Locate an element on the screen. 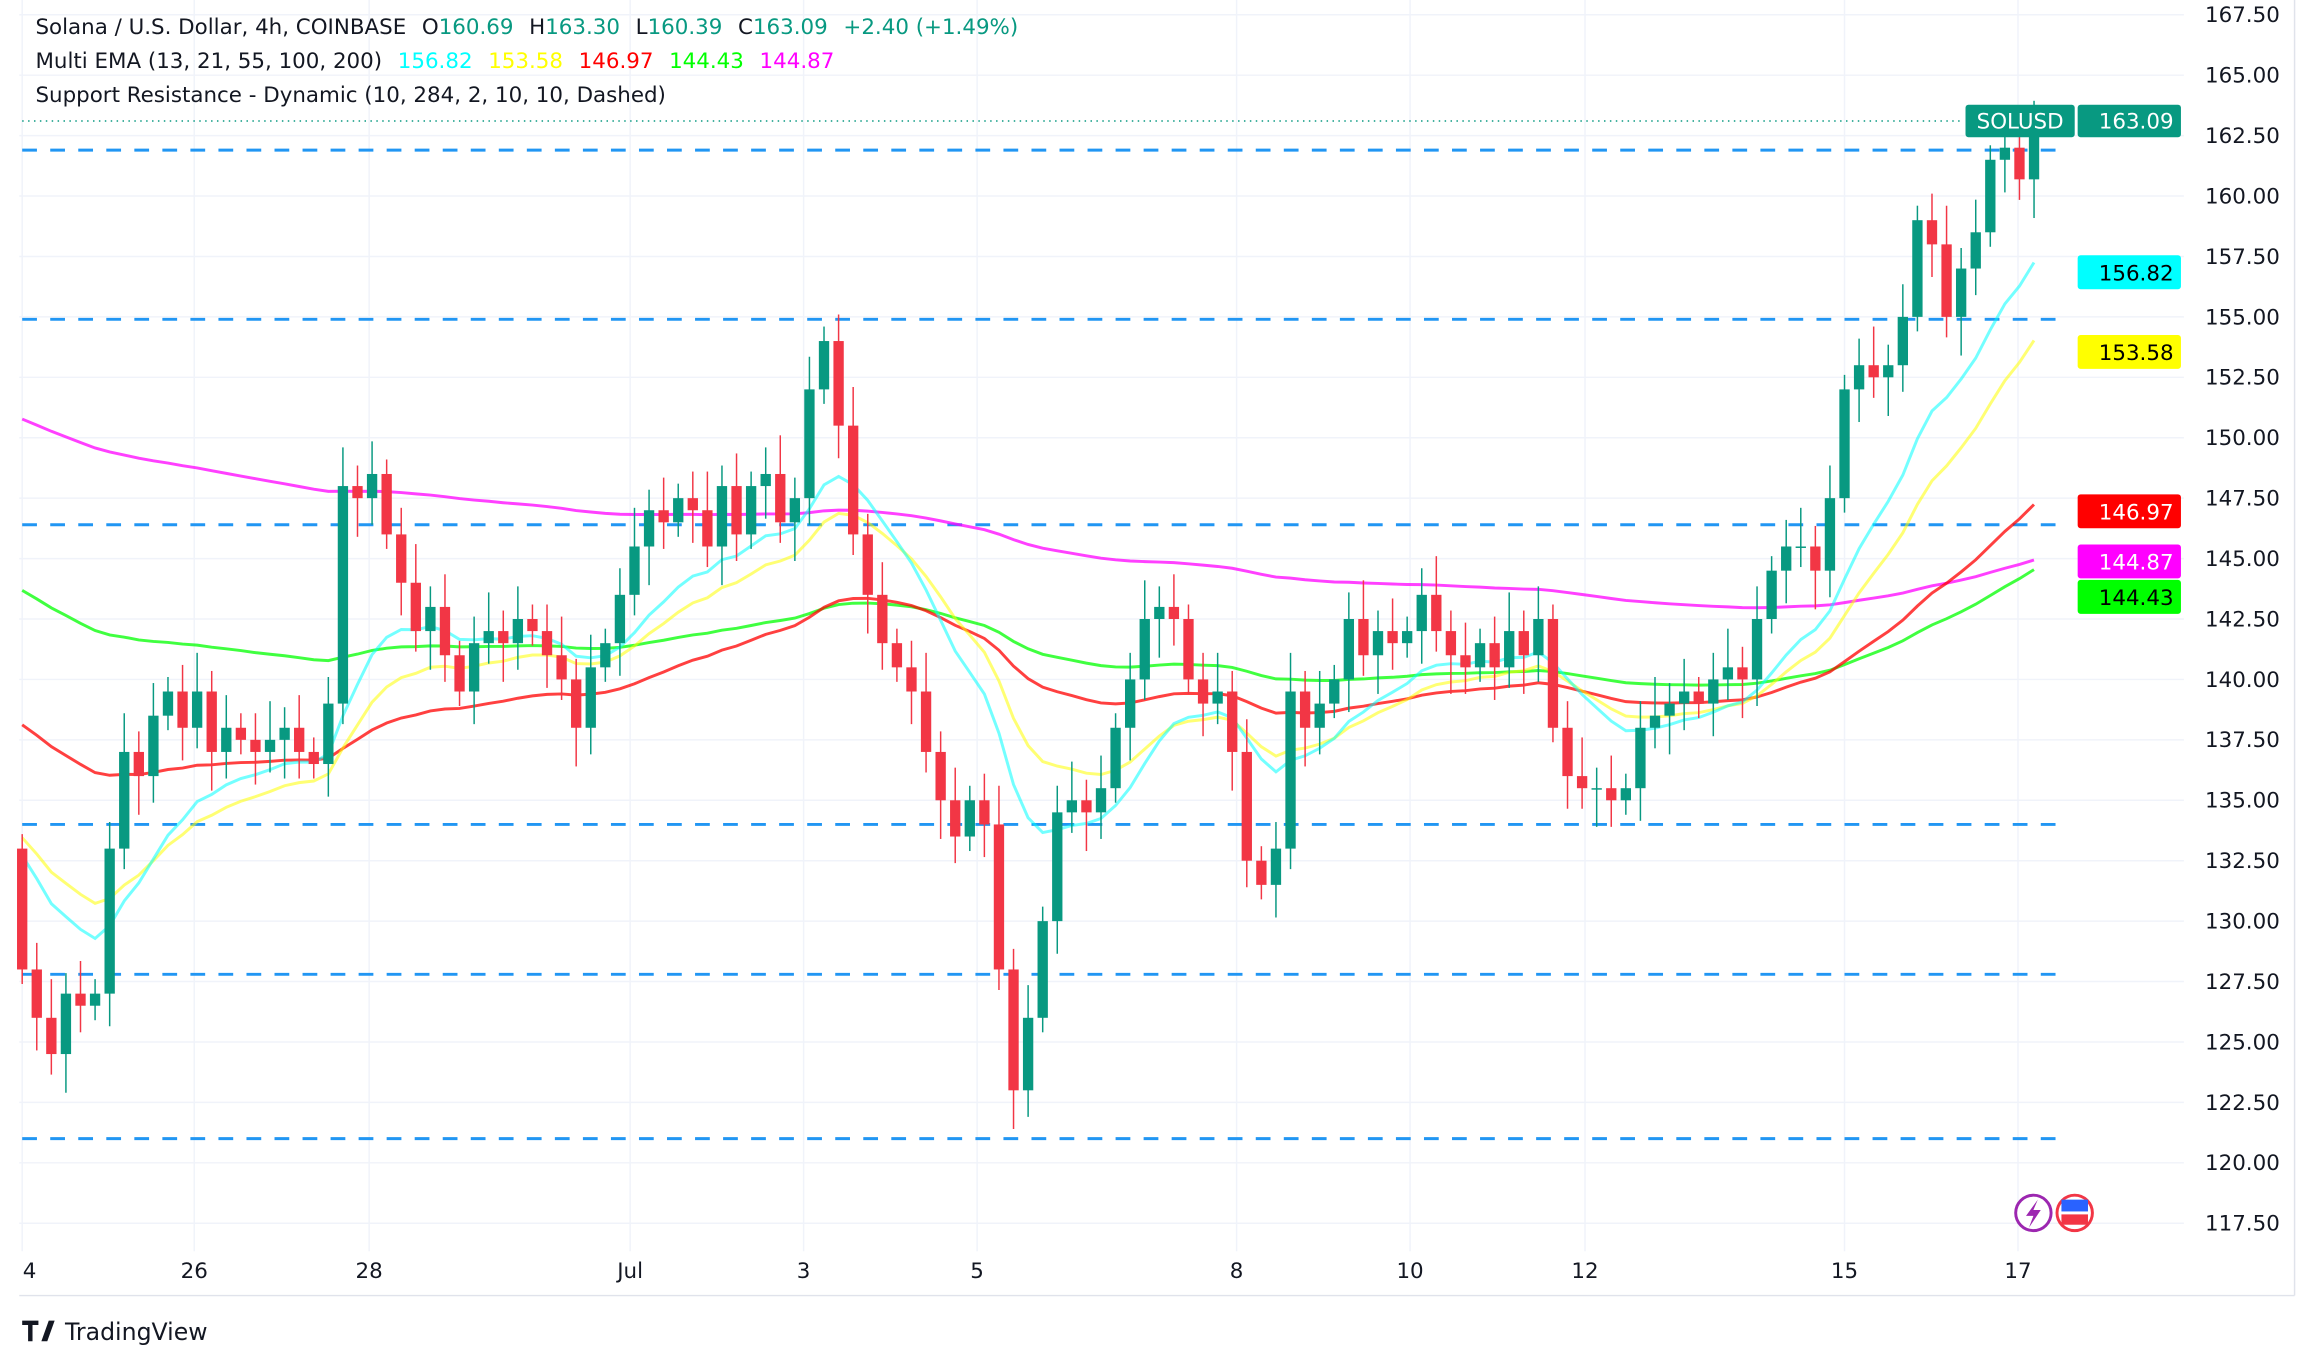 The image size is (2302, 1359). time-axis: 4 26 28 Jul 3 5 8 10 12 15 17 is located at coordinates (1027, 1271).